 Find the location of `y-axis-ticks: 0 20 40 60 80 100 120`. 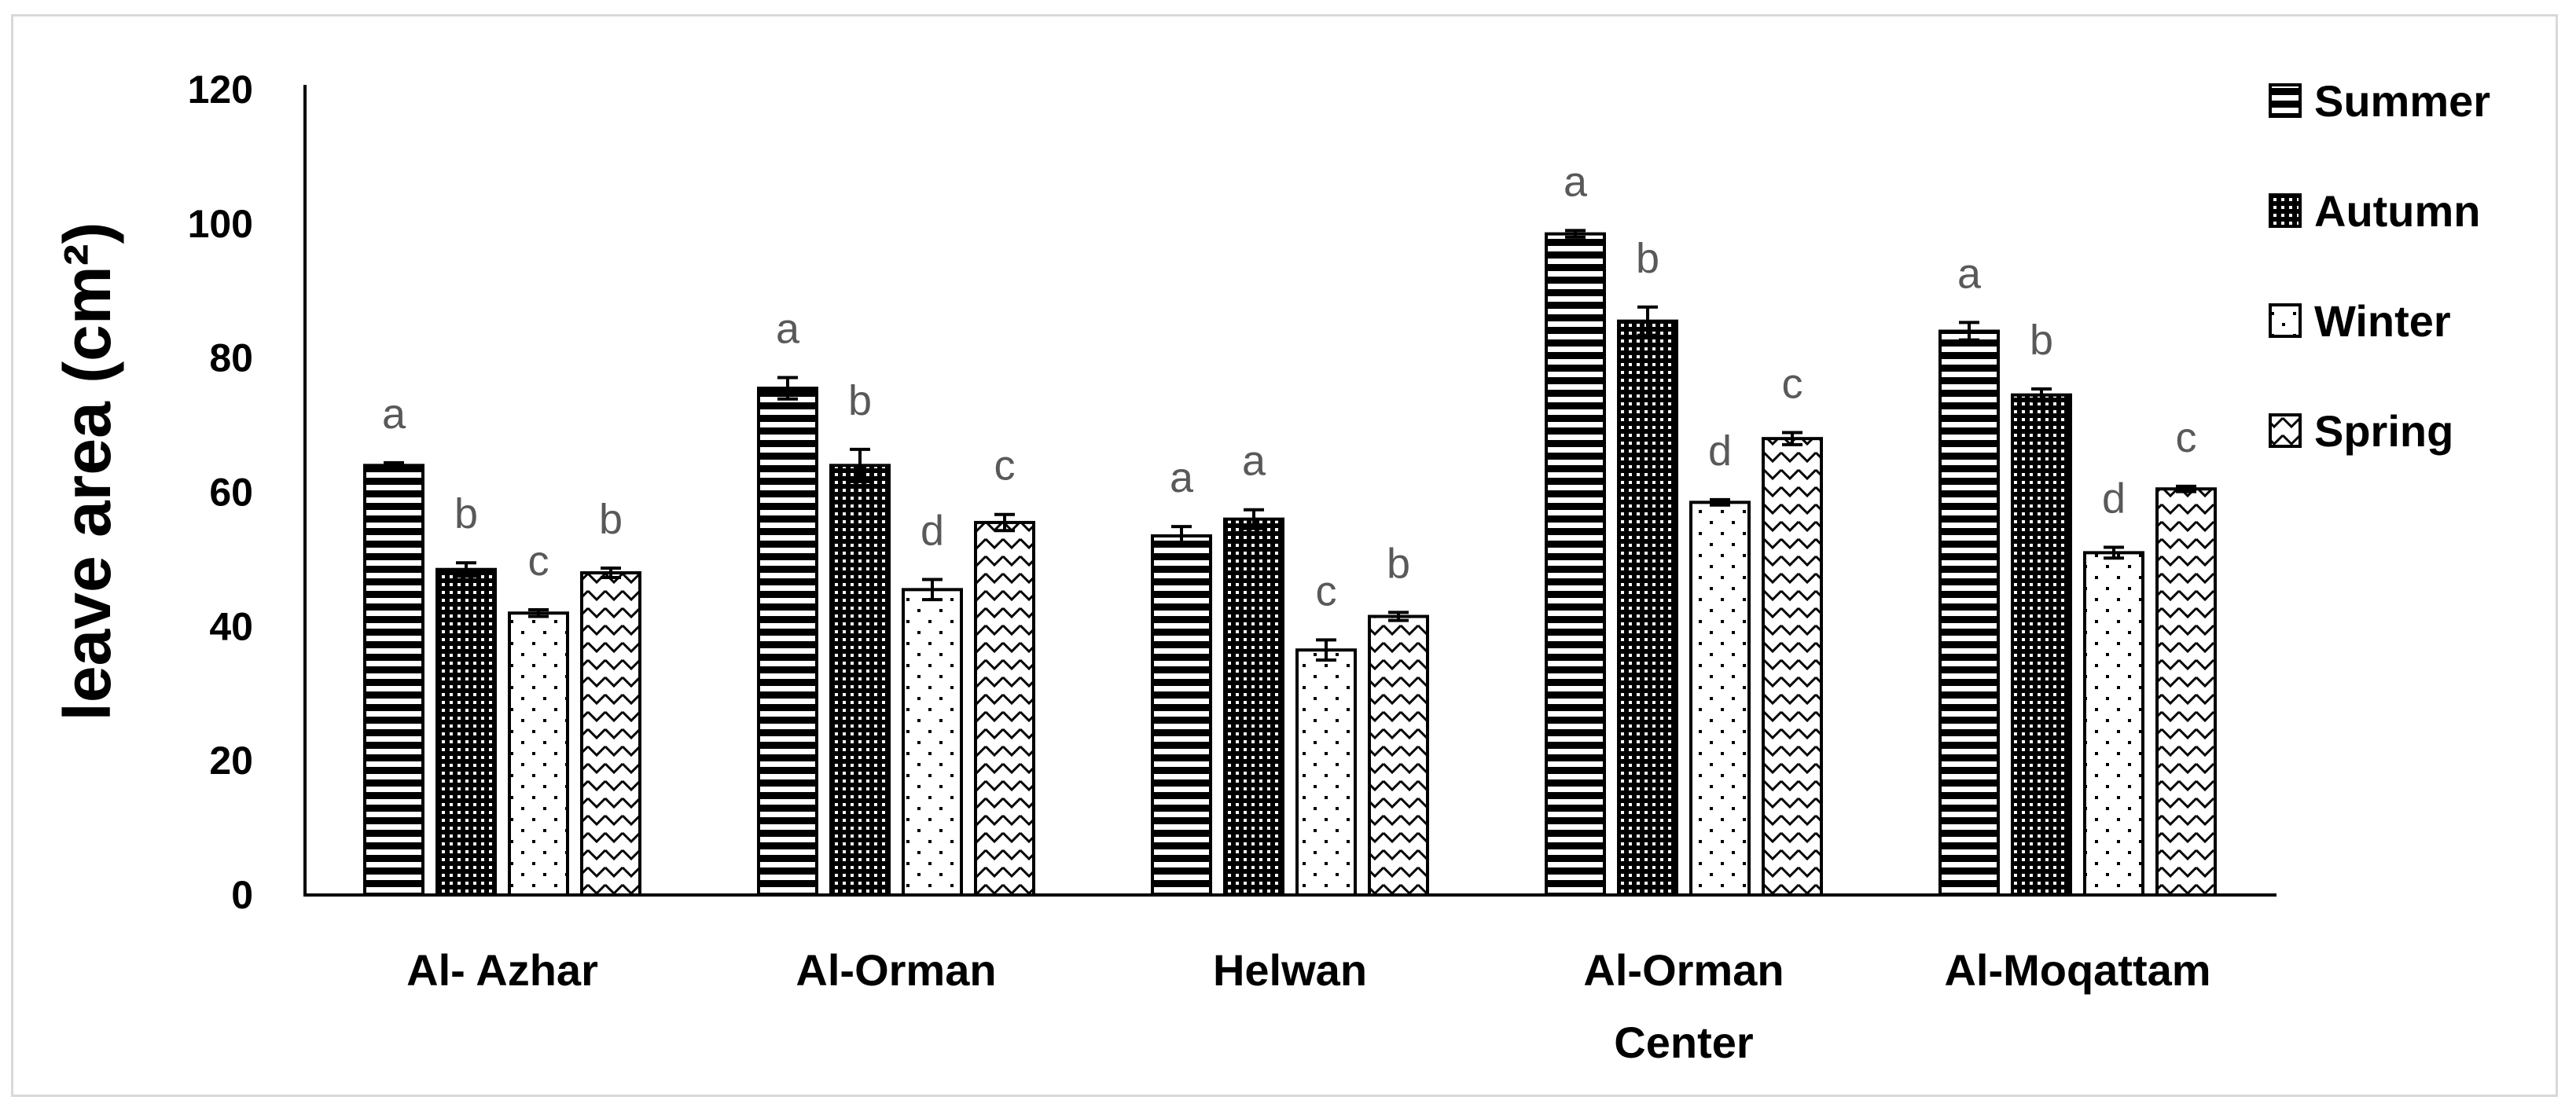

y-axis-ticks: 0 20 40 60 80 100 120 is located at coordinates (220, 493).